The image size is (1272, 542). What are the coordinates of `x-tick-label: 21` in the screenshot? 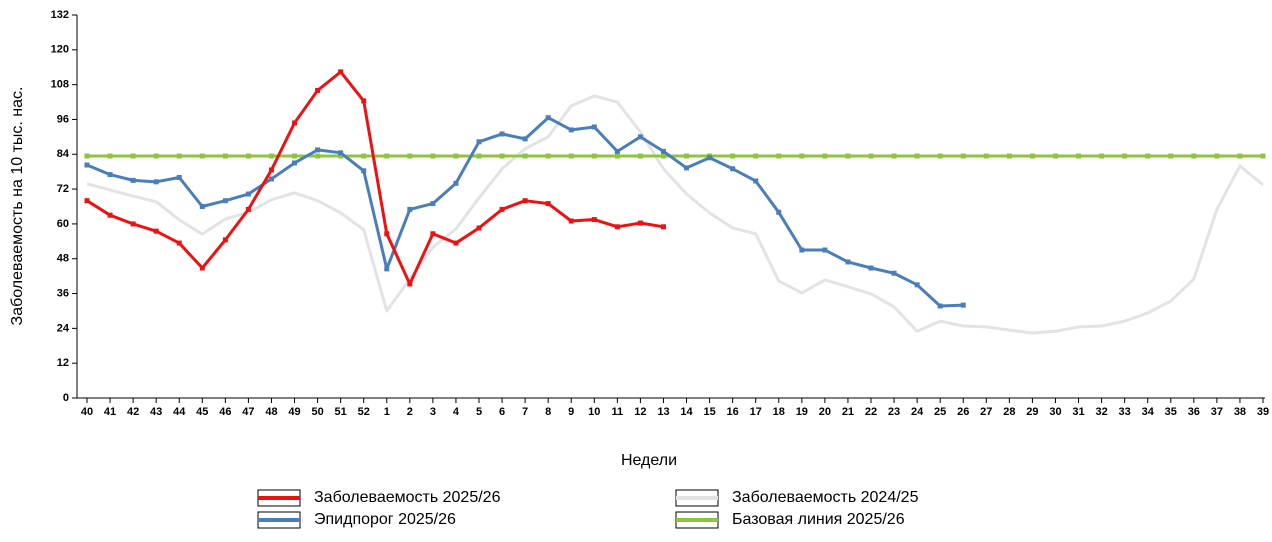 It's located at (848, 412).